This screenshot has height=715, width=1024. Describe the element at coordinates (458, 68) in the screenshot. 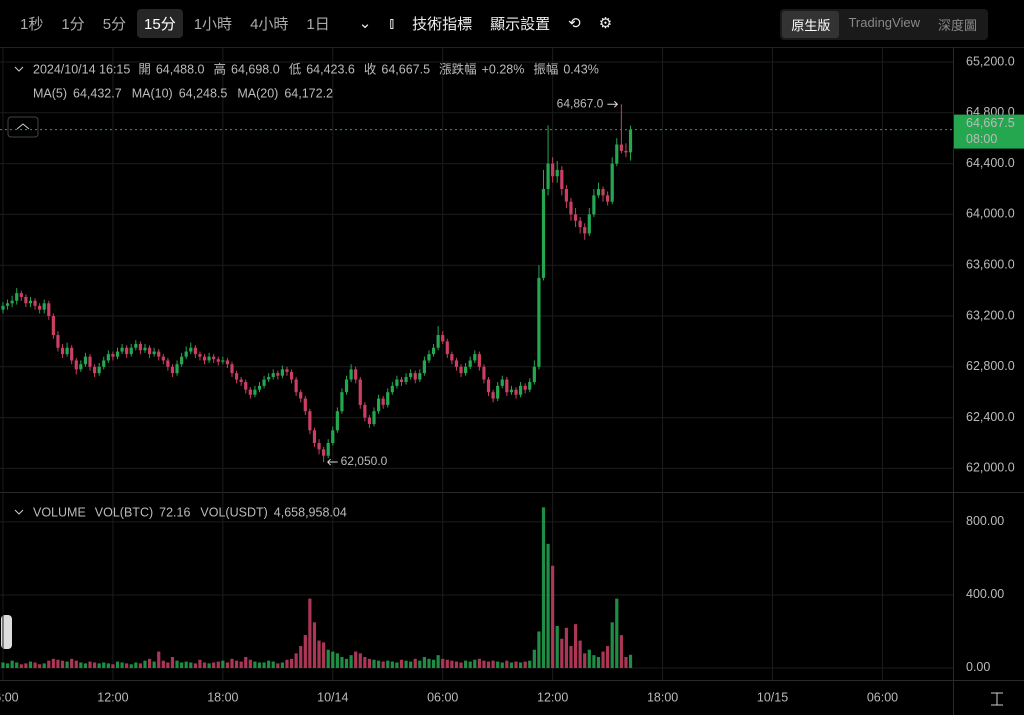

I see `info-label: 漲跌幅` at that location.